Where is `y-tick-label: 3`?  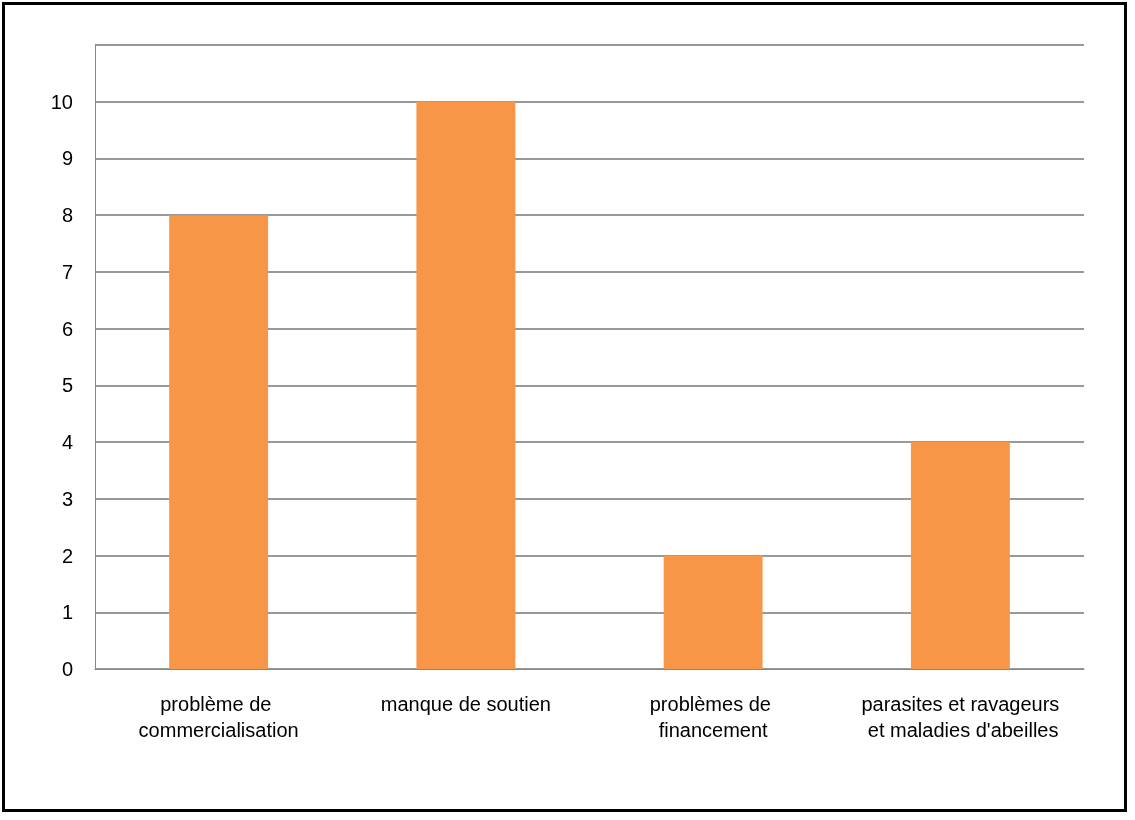
y-tick-label: 3 is located at coordinates (67, 498).